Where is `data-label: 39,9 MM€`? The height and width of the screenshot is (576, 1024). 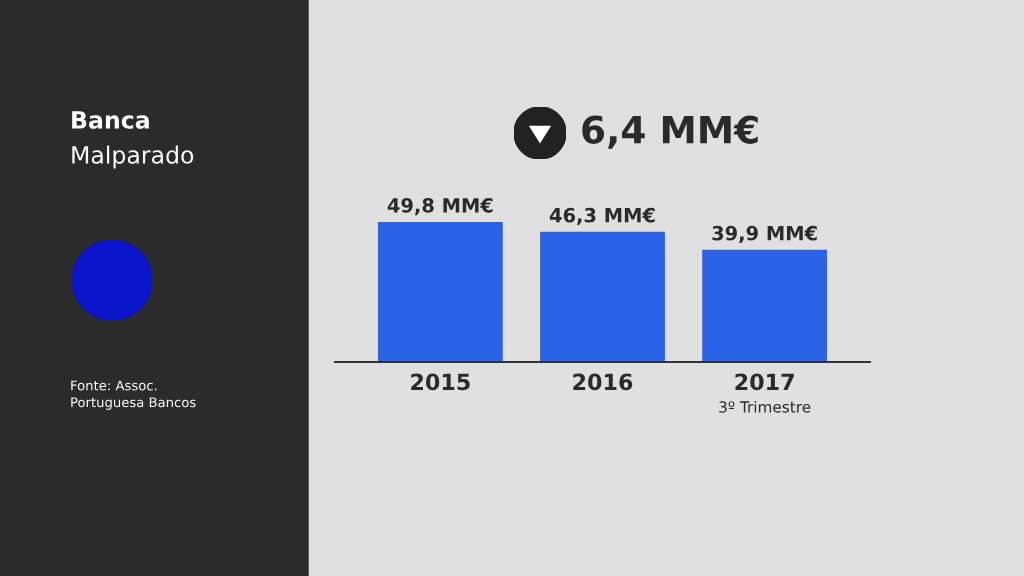 data-label: 39,9 MM€ is located at coordinates (764, 234).